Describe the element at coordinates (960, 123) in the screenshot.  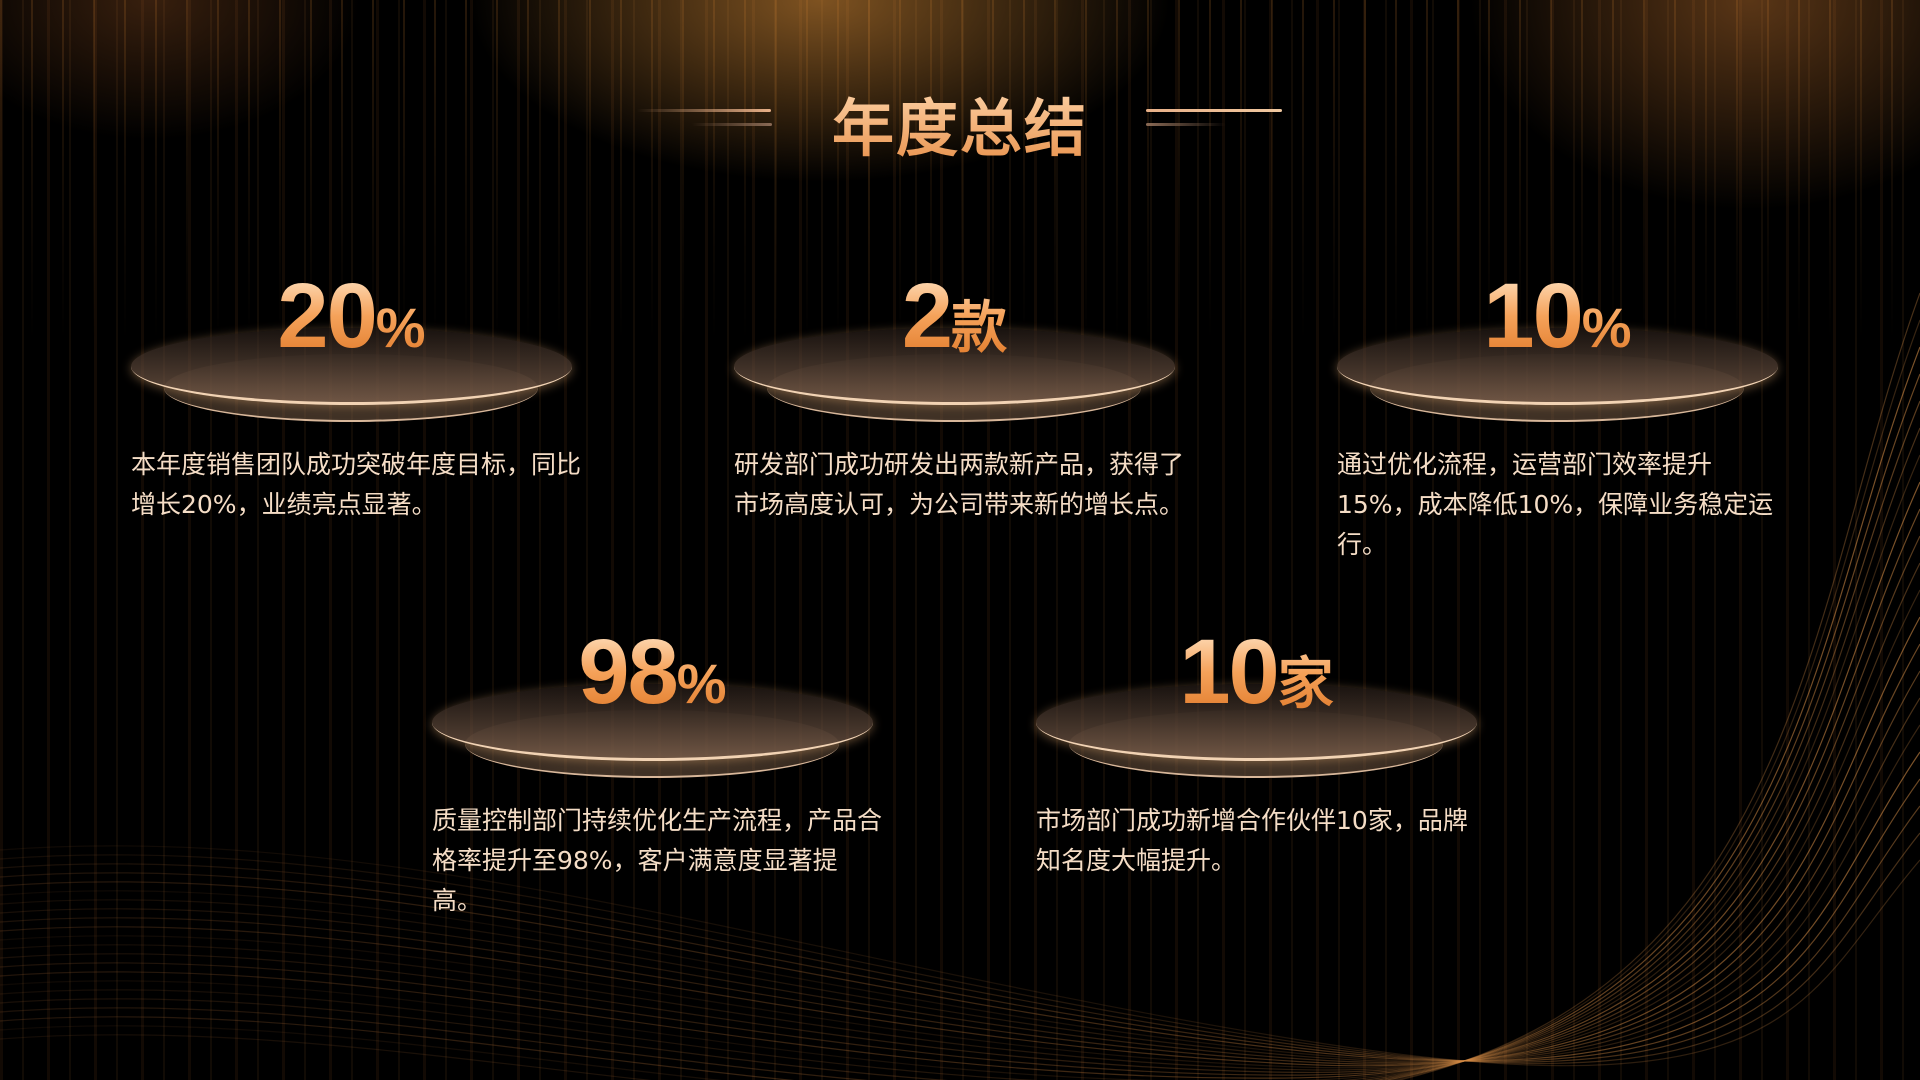
I see `page-title: 年度总结` at that location.